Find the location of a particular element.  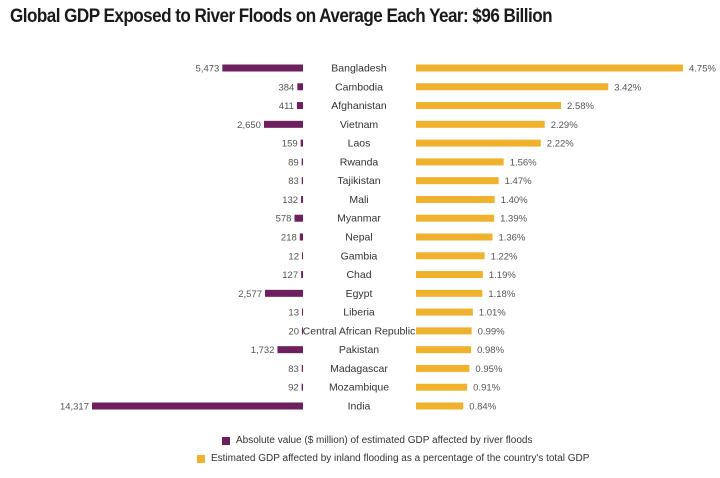

data-label-percentage: 0.95% is located at coordinates (488, 369).